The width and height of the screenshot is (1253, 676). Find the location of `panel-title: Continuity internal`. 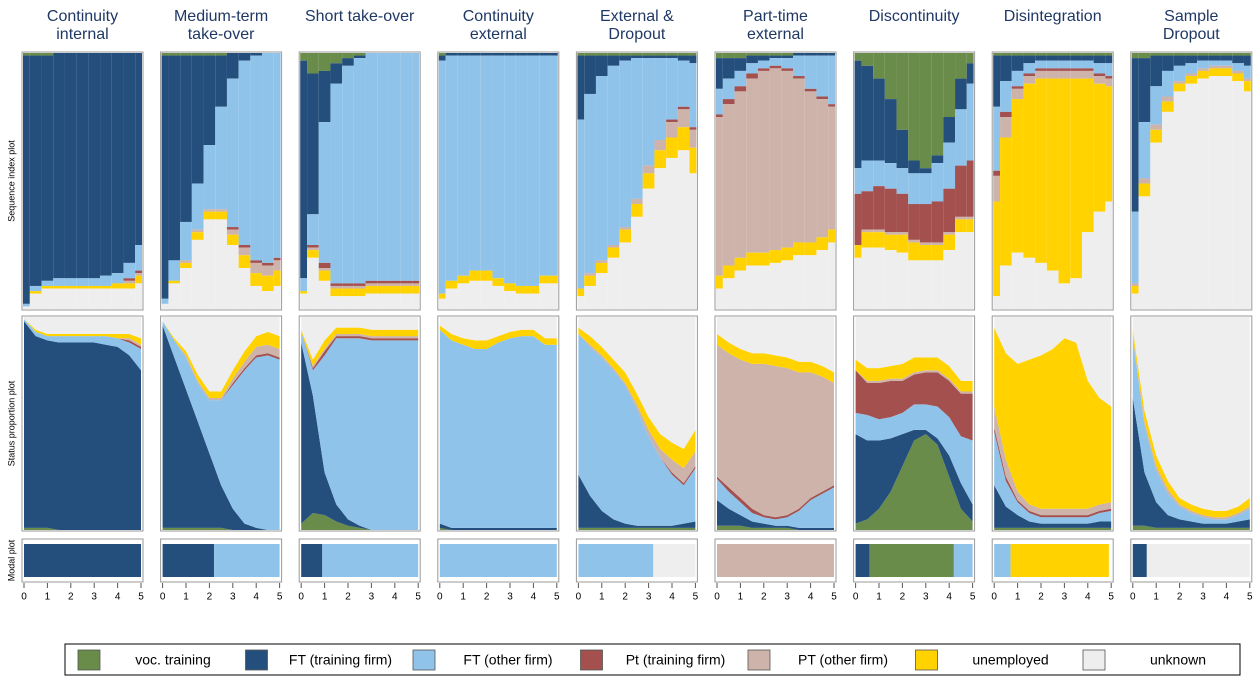

panel-title: Continuity internal is located at coordinates (82, 25).